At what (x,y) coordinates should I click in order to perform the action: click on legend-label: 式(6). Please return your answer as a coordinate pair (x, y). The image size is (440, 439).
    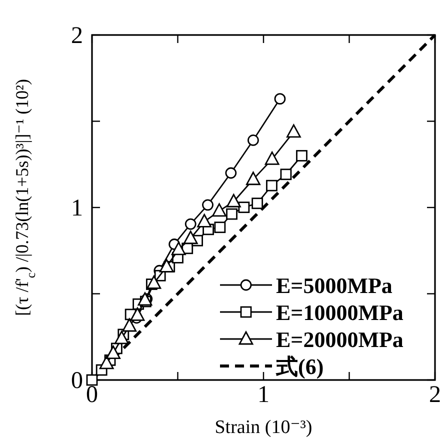
    Looking at the image, I should click on (299, 366).